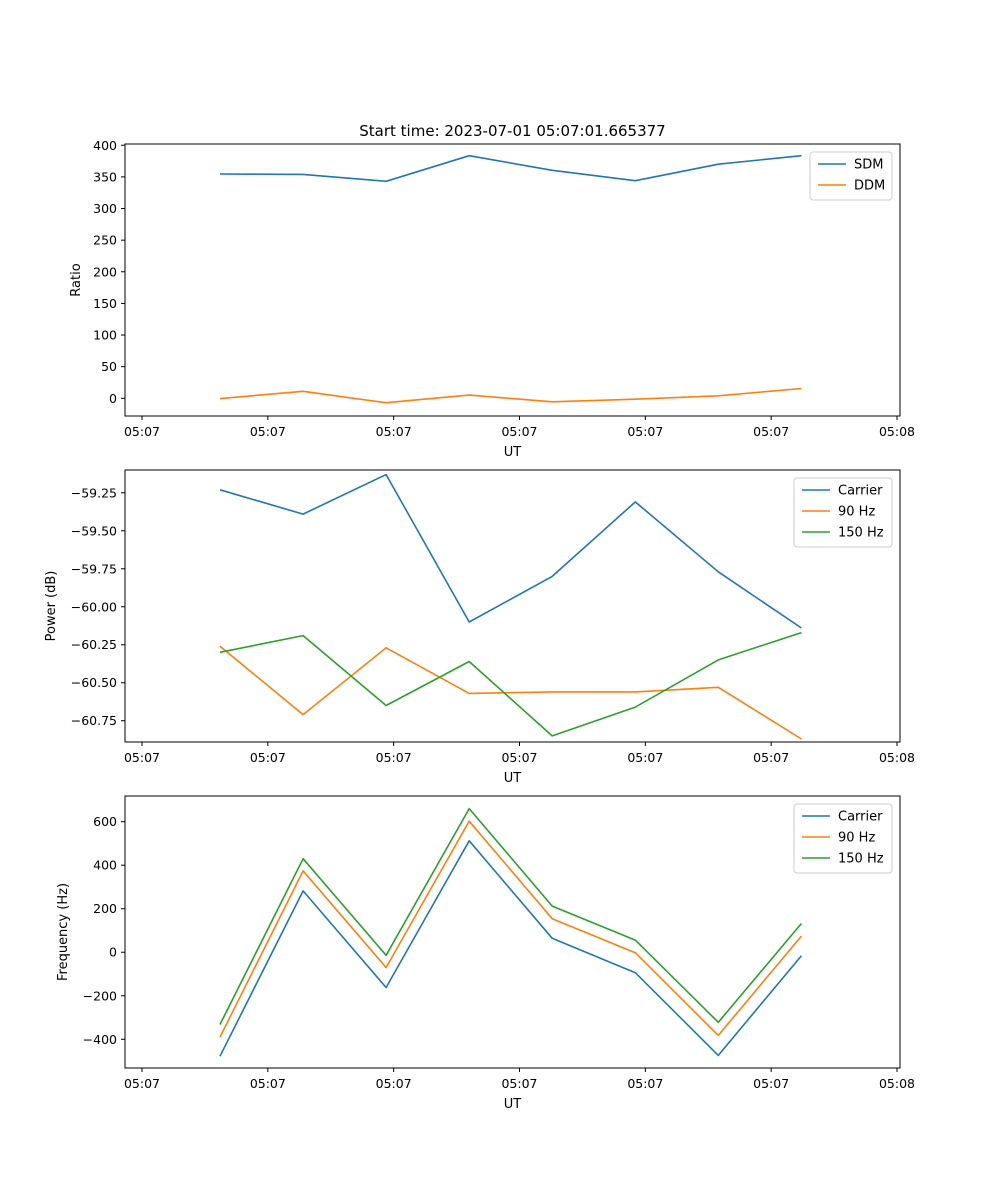  I want to click on y-tick-label: −59.50, so click(94, 530).